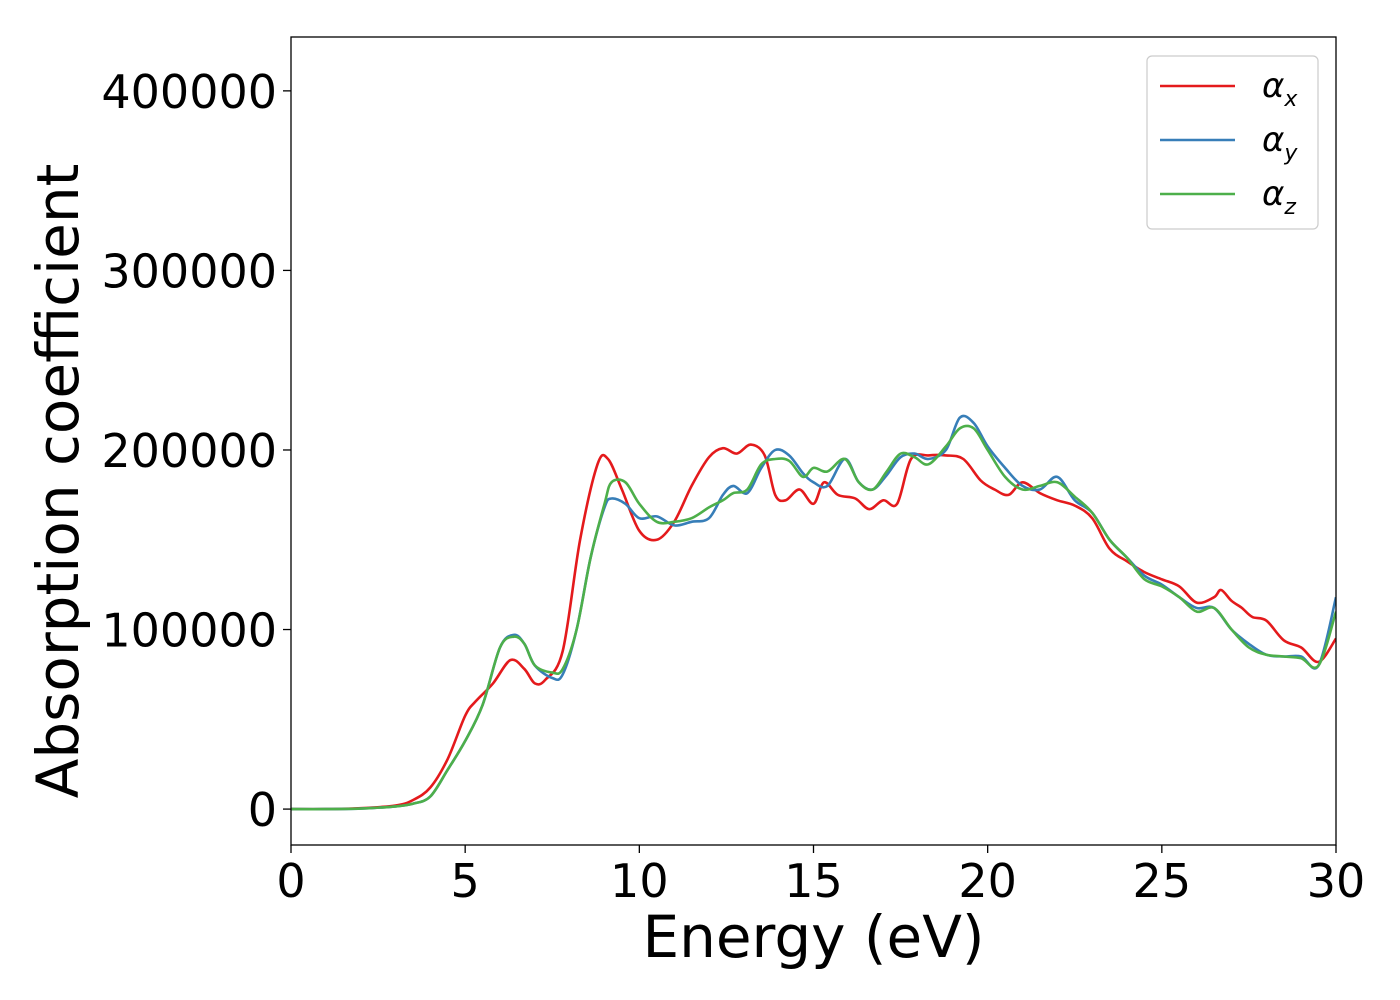 This screenshot has height=1000, width=1400. I want to click on x-tick-label: 0, so click(290, 881).